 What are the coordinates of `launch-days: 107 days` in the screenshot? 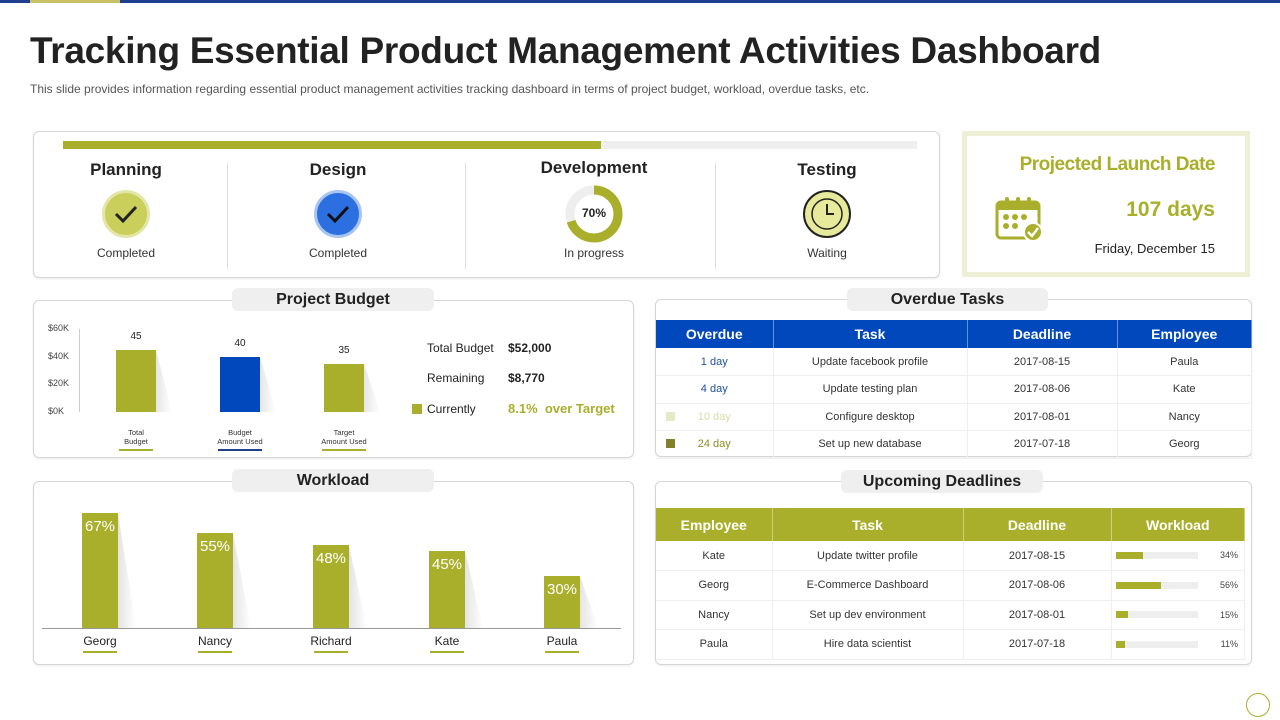 It's located at (1170, 209).